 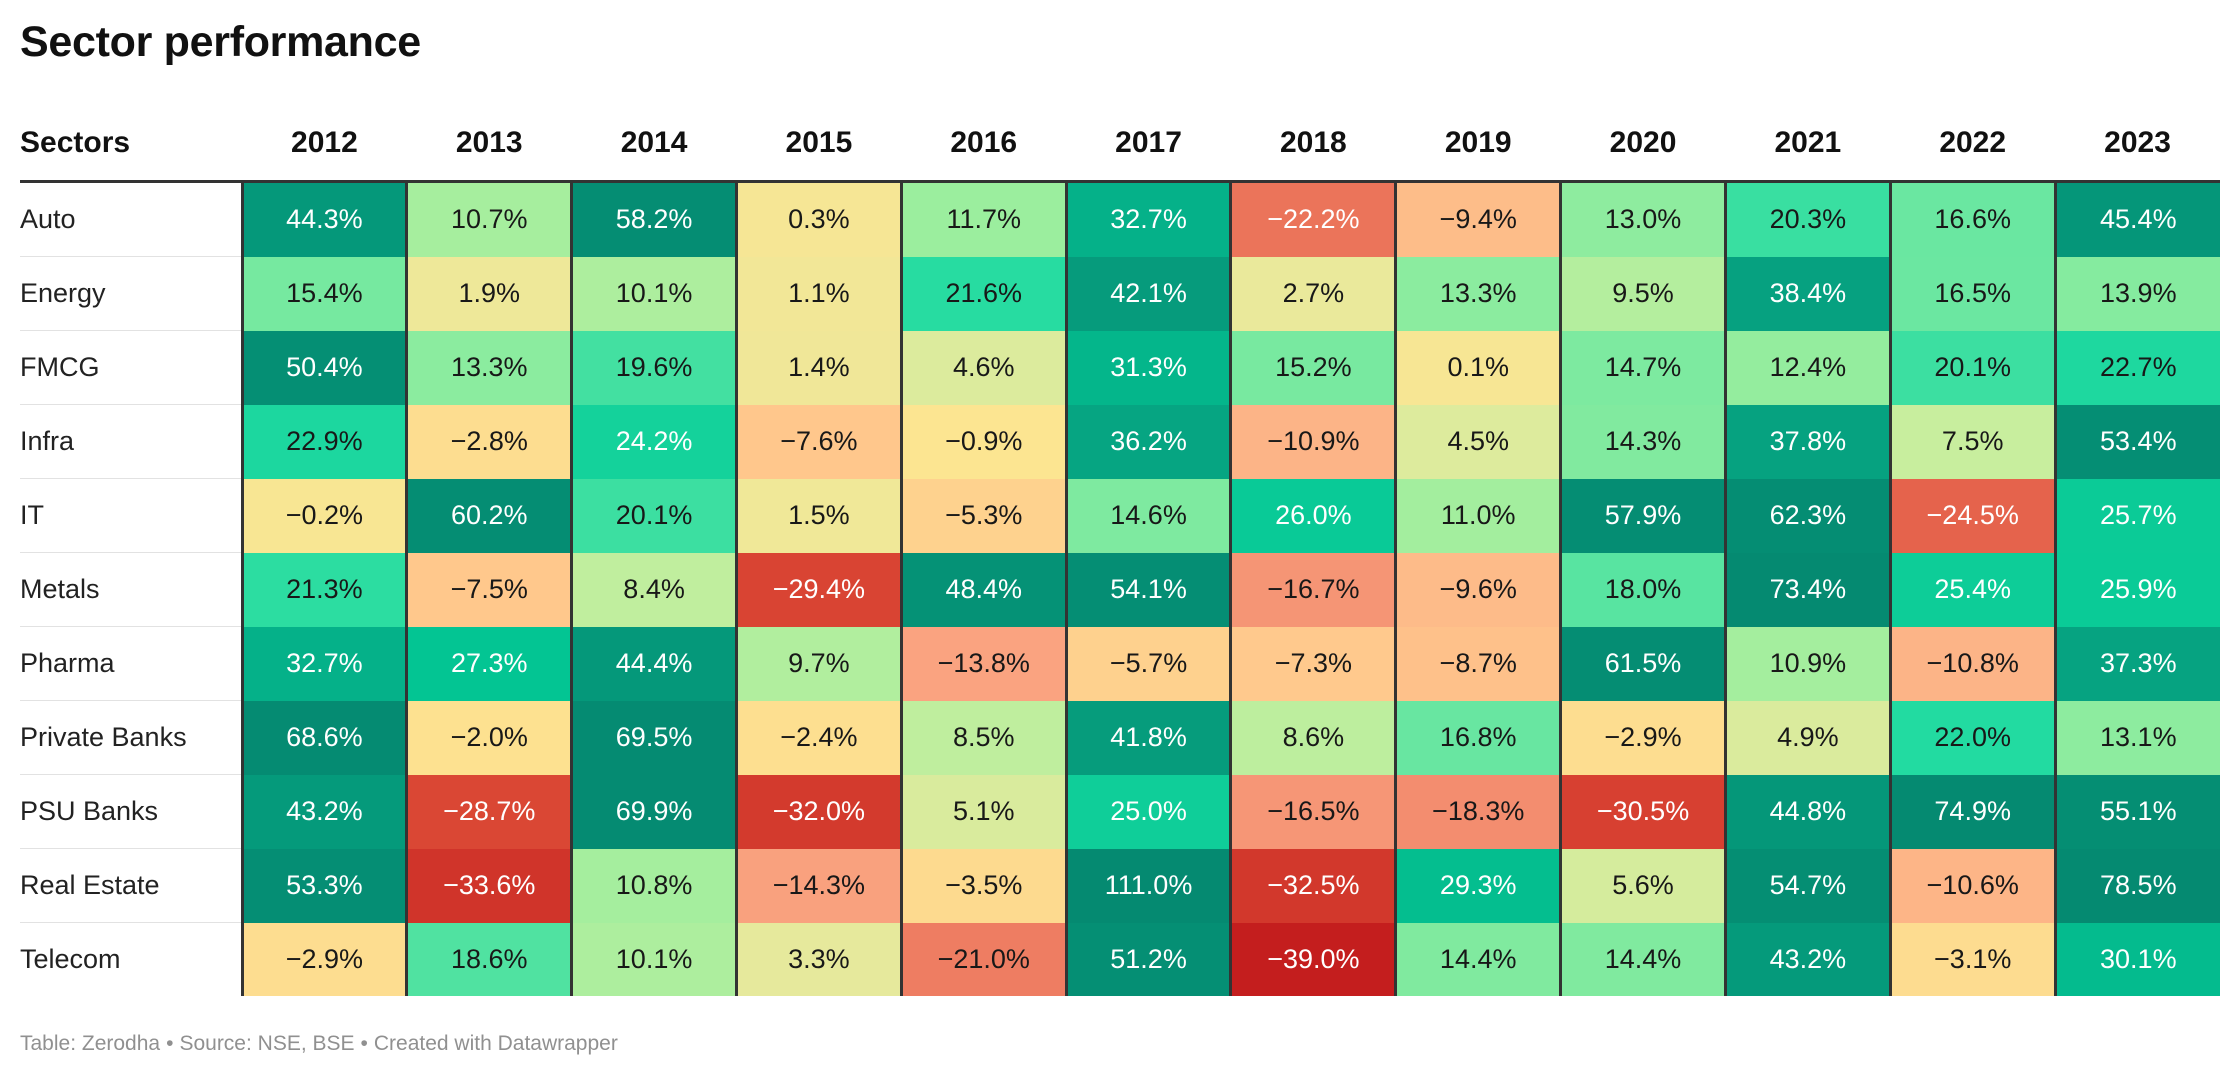 I want to click on heatmap-cell: 1.1%, so click(x=818, y=293).